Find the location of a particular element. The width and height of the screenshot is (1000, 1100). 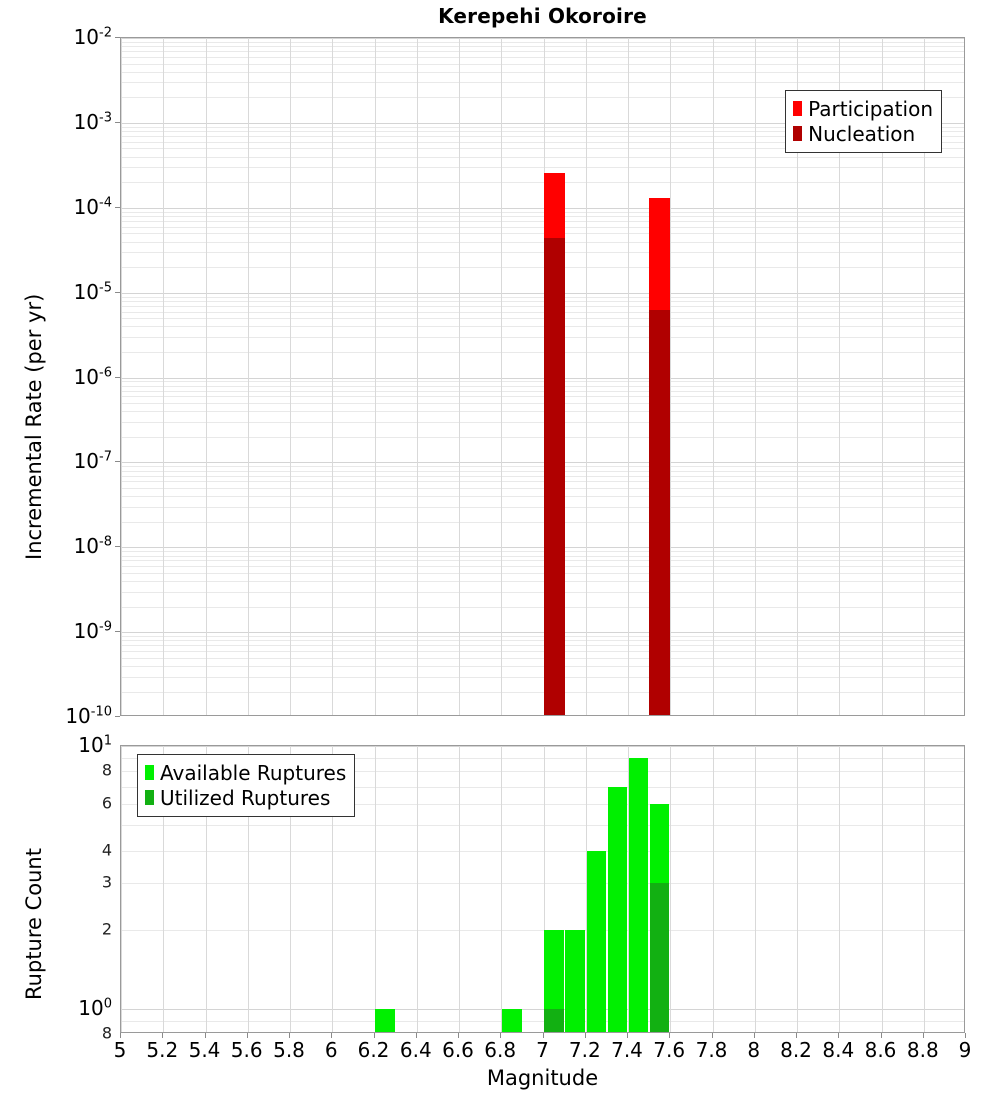

legend-item-nucleation: Nucleation is located at coordinates (863, 133).